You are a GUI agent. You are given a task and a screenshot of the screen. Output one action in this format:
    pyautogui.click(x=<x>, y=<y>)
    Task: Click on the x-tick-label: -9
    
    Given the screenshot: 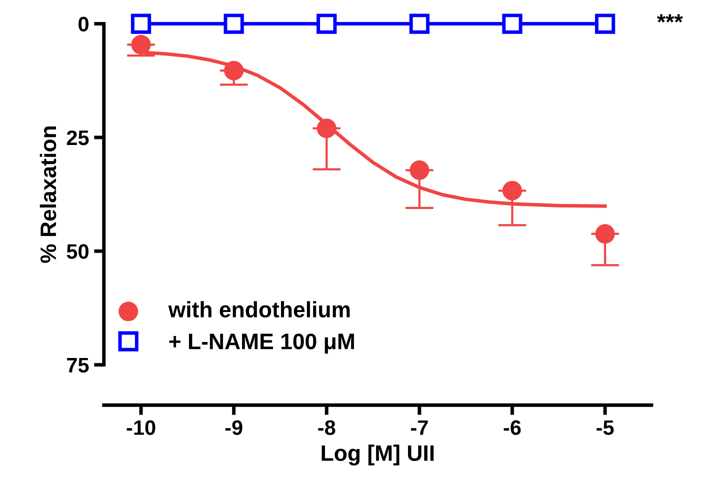 What is the action you would take?
    pyautogui.click(x=233, y=427)
    